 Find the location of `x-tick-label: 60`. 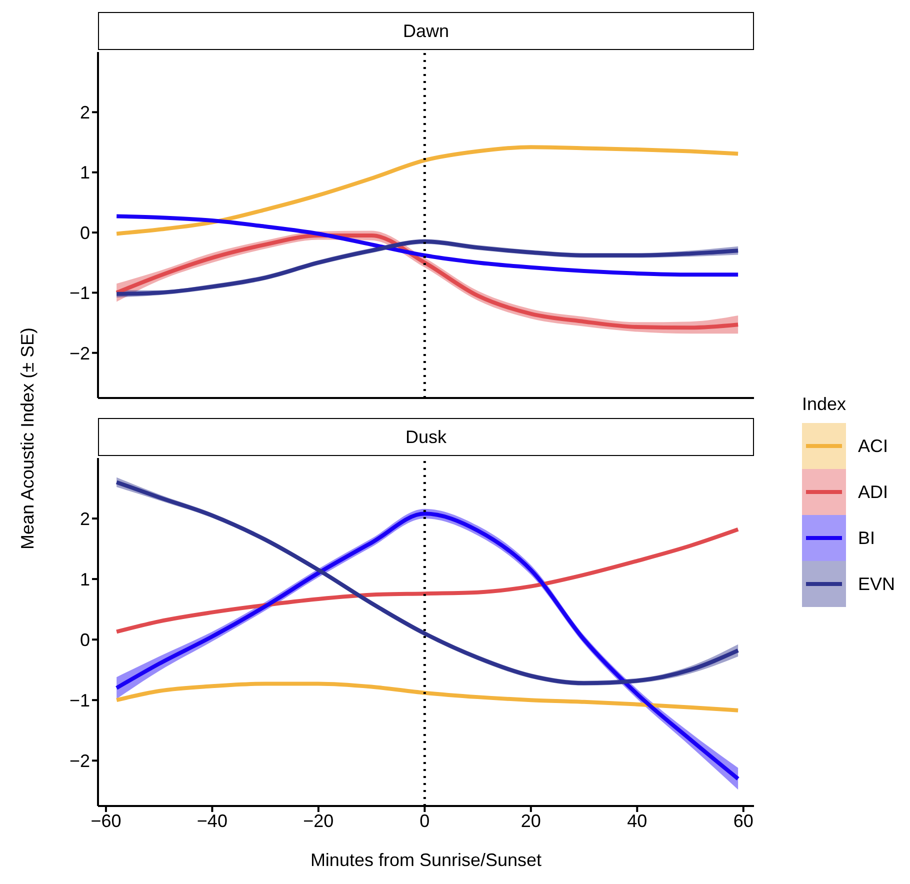

x-tick-label: 60 is located at coordinates (743, 820).